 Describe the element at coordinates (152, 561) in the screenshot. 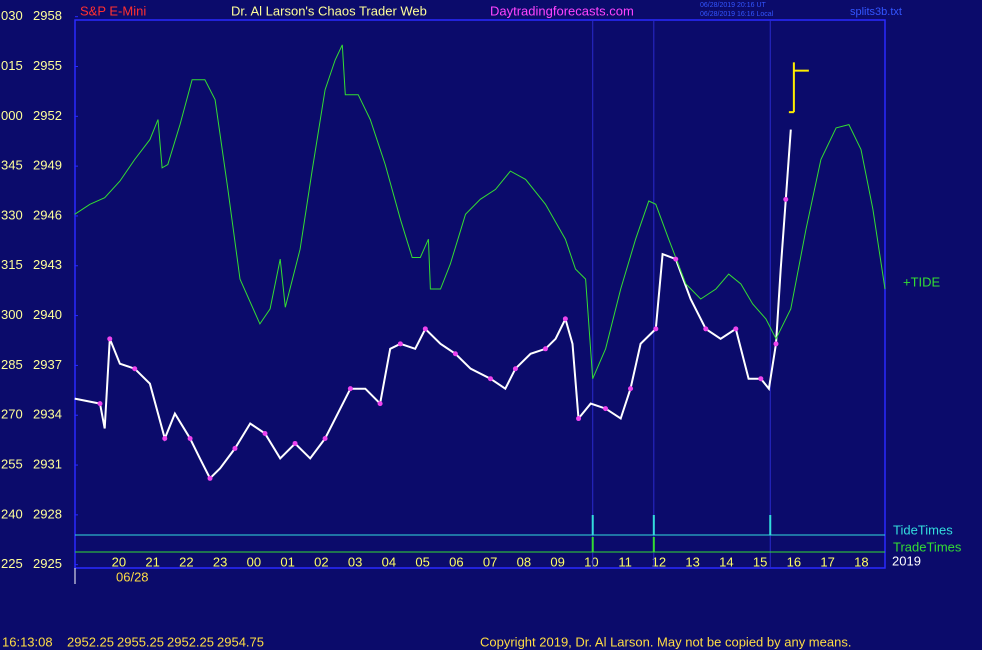

I see `x-tick-label: 21` at that location.